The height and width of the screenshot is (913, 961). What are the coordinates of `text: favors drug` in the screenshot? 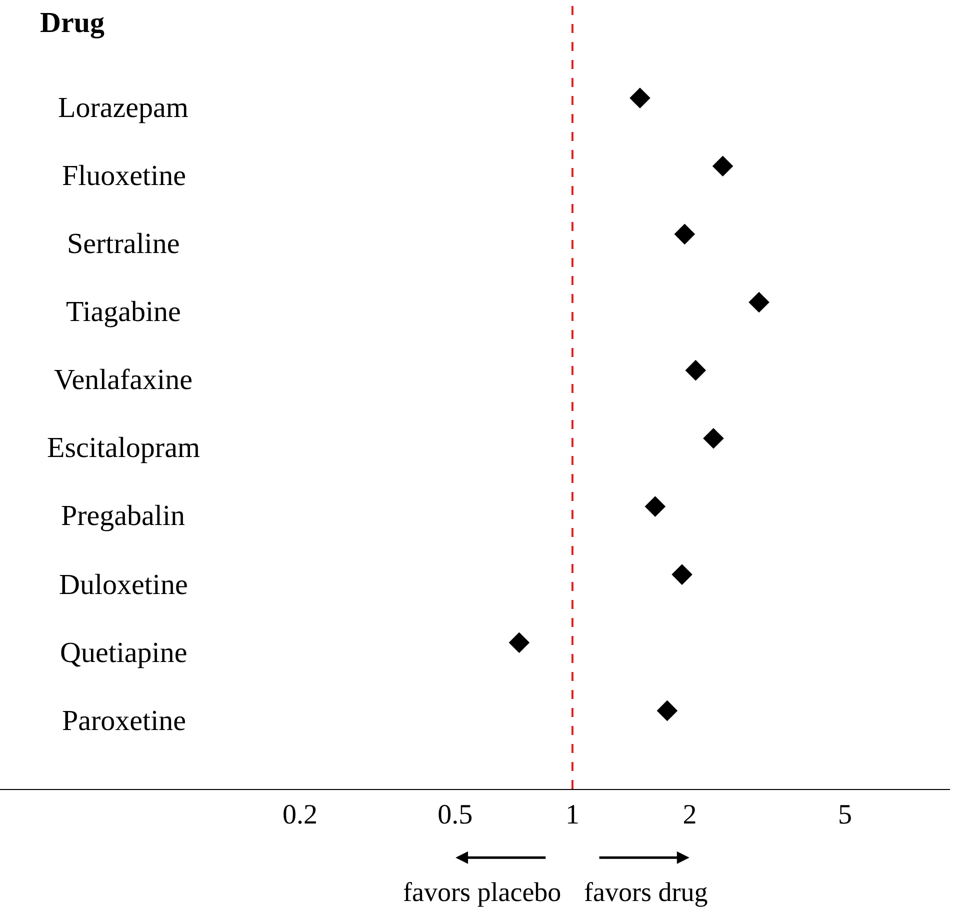 It's located at (646, 892).